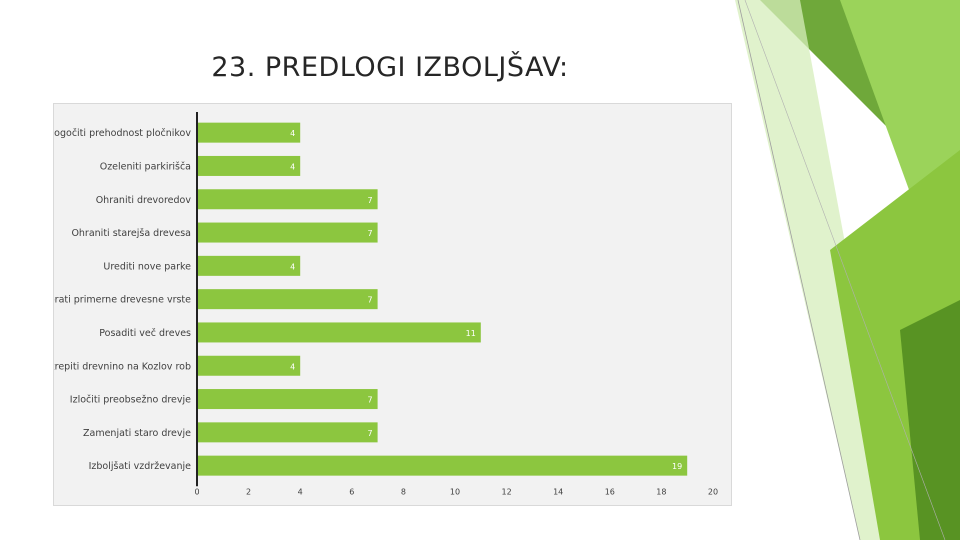 The height and width of the screenshot is (540, 960). I want to click on category-label: Zamenjati staro drevje, so click(137, 433).